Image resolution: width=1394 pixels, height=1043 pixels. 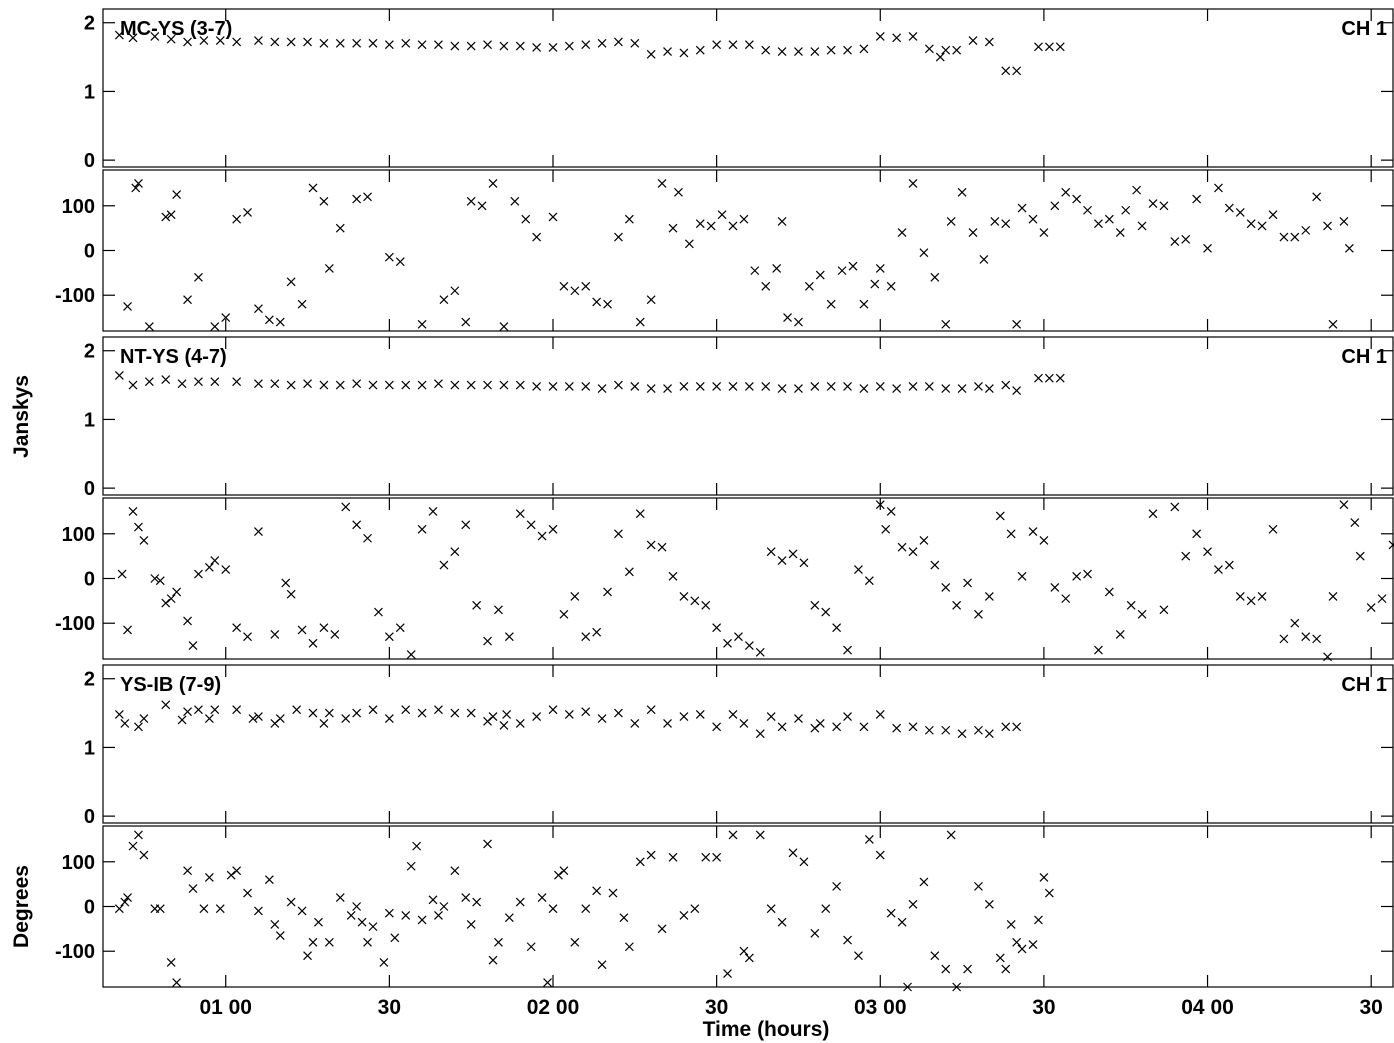 What do you see at coordinates (738, 254) in the screenshot?
I see `phase-series` at bounding box center [738, 254].